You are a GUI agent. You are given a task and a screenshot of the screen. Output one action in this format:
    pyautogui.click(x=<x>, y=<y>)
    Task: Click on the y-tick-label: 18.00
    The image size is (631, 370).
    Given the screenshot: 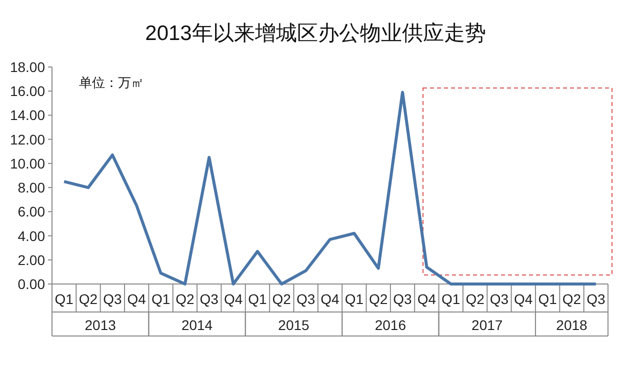 What is the action you would take?
    pyautogui.click(x=28, y=67)
    